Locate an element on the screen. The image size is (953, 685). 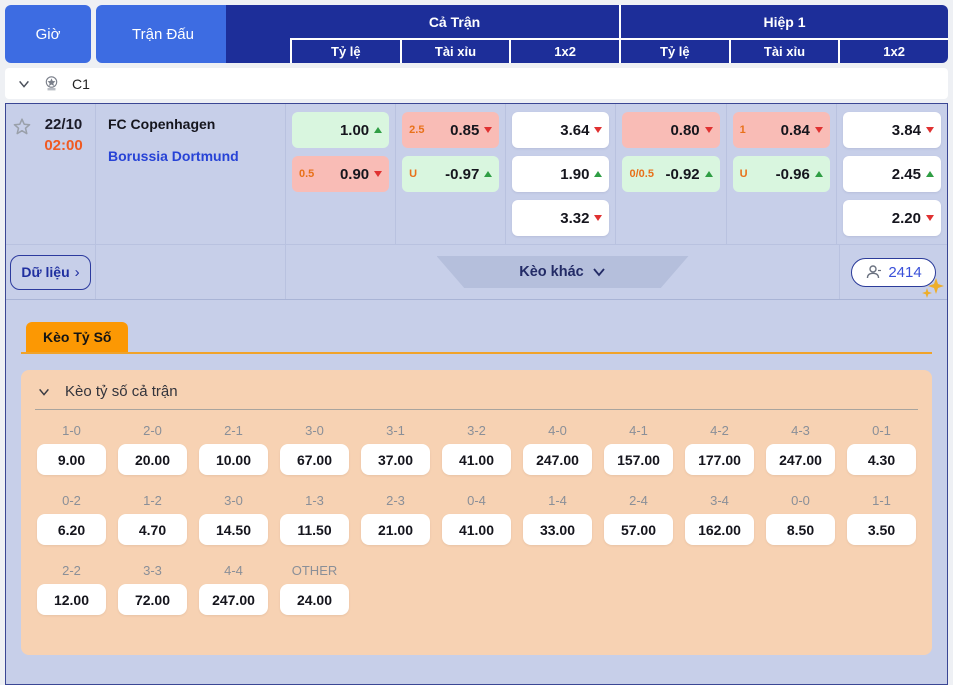
score-label: 0-1 is located at coordinates (881, 430).